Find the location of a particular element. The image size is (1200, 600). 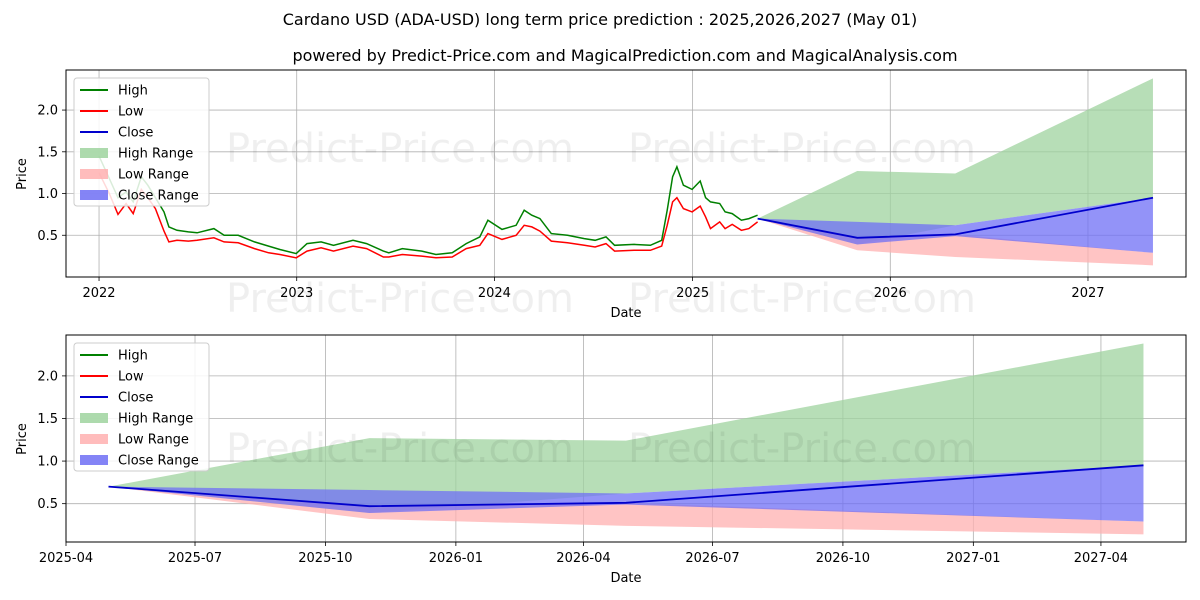

top-forecast-bands is located at coordinates (955, 172).